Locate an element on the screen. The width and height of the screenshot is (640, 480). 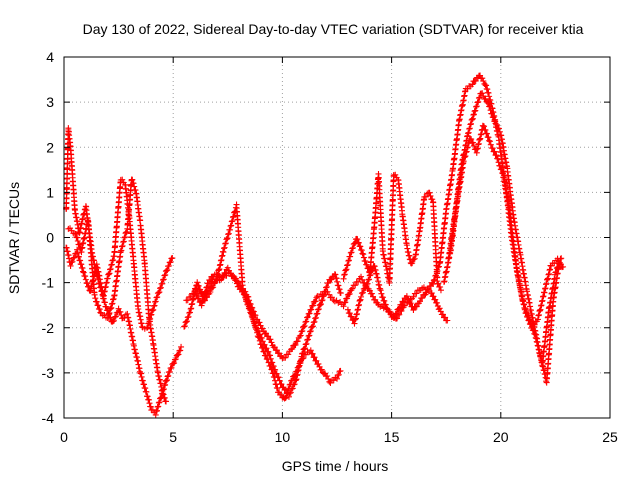
x-tick-labels: 0 5 10 15 20 25 is located at coordinates (339, 437).